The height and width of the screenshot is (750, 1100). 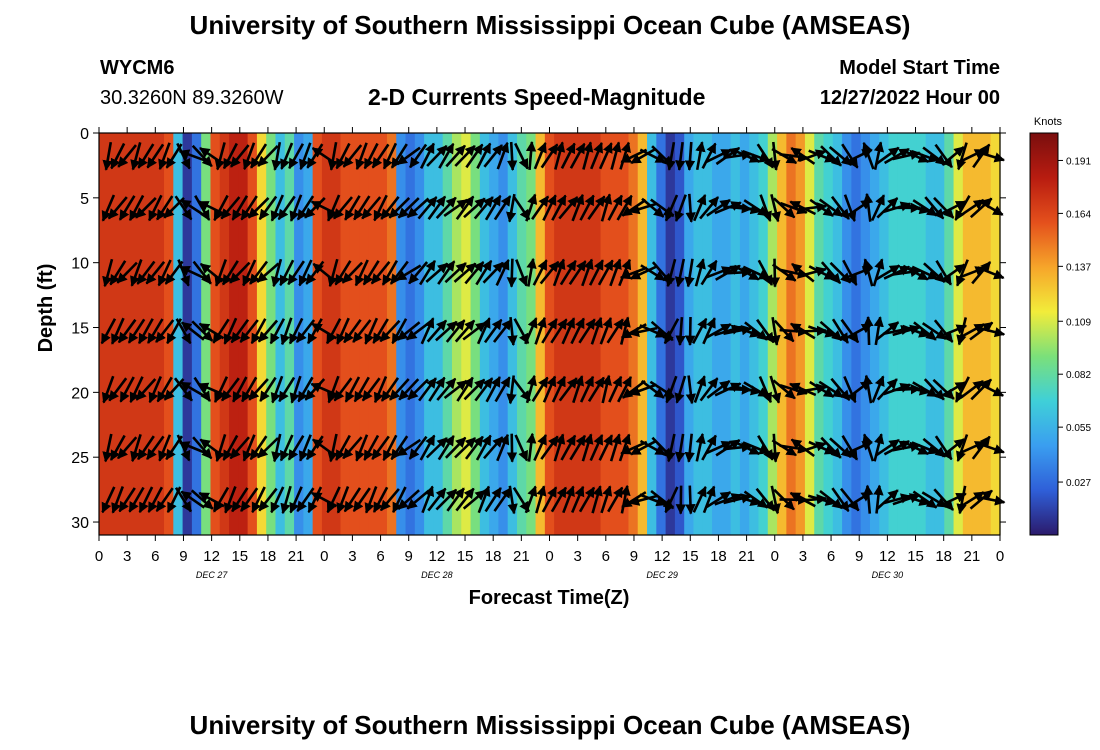 I want to click on day-label: DEC 28, so click(x=437, y=575).